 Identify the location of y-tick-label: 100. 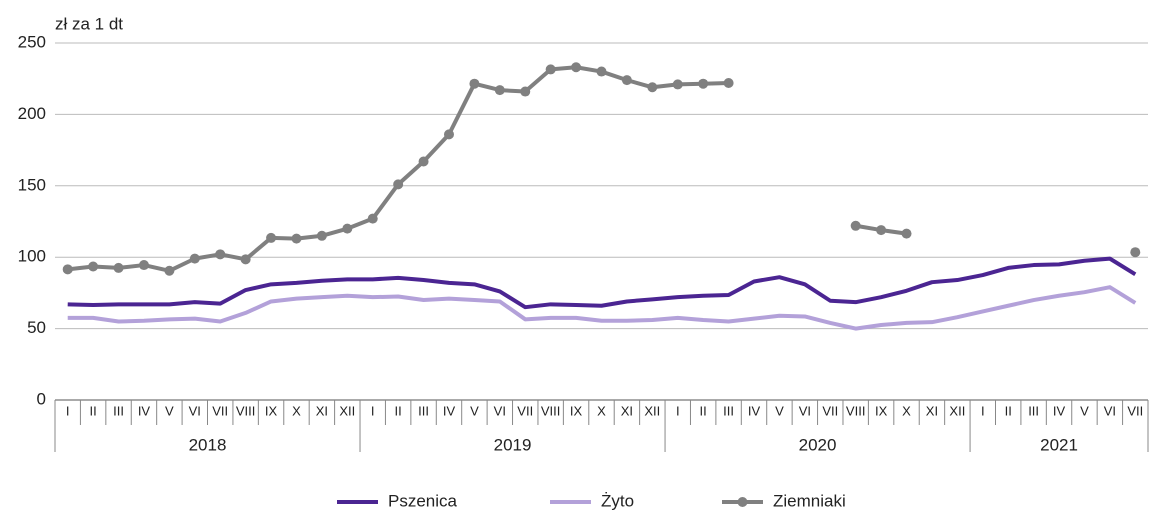
(32, 256).